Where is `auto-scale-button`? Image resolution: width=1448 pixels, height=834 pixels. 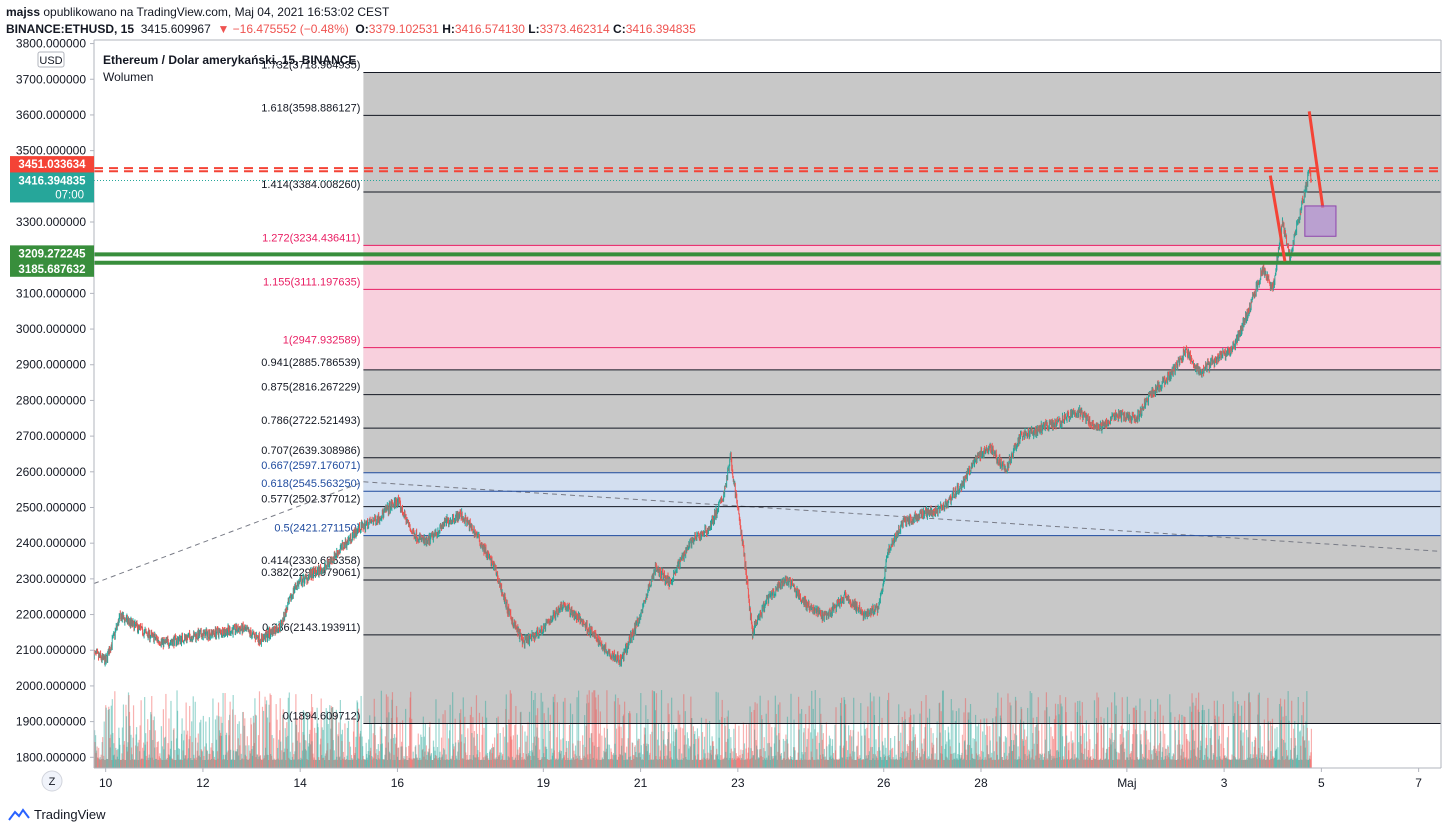 auto-scale-button is located at coordinates (52, 781).